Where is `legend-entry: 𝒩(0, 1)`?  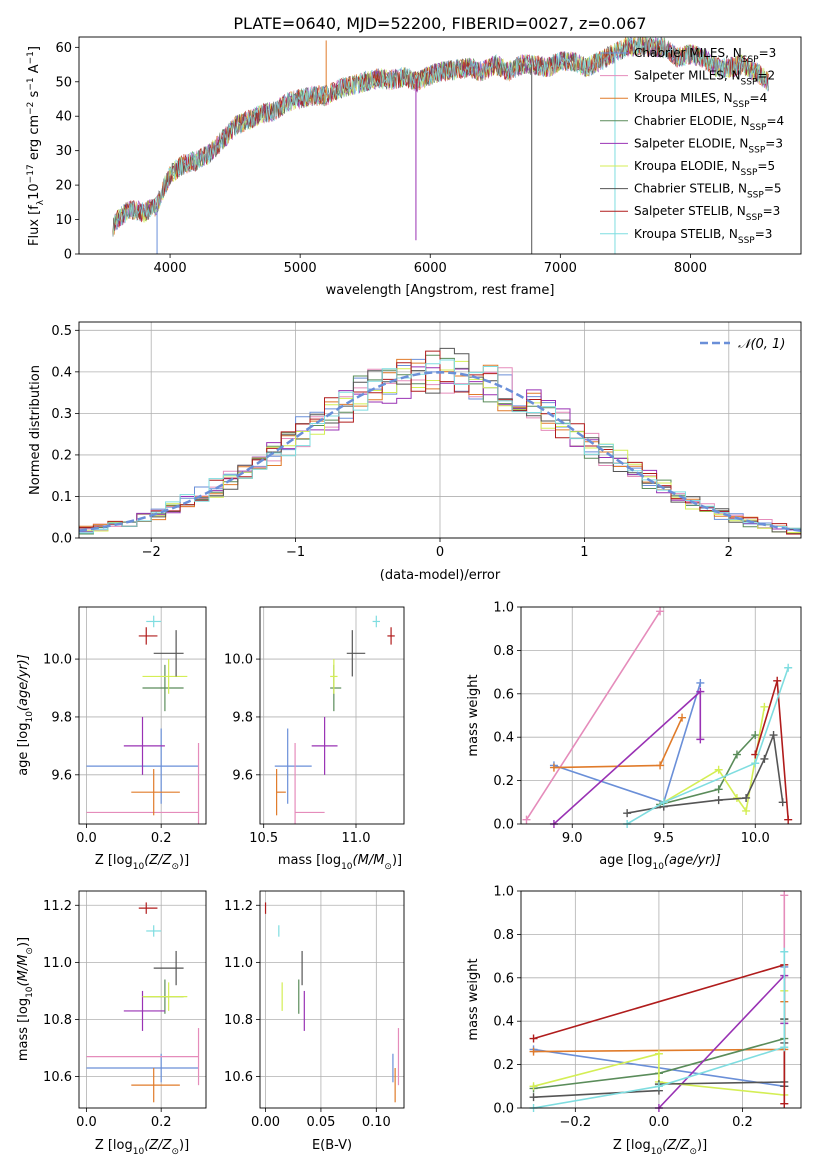
legend-entry: 𝒩(0, 1) is located at coordinates (761, 344).